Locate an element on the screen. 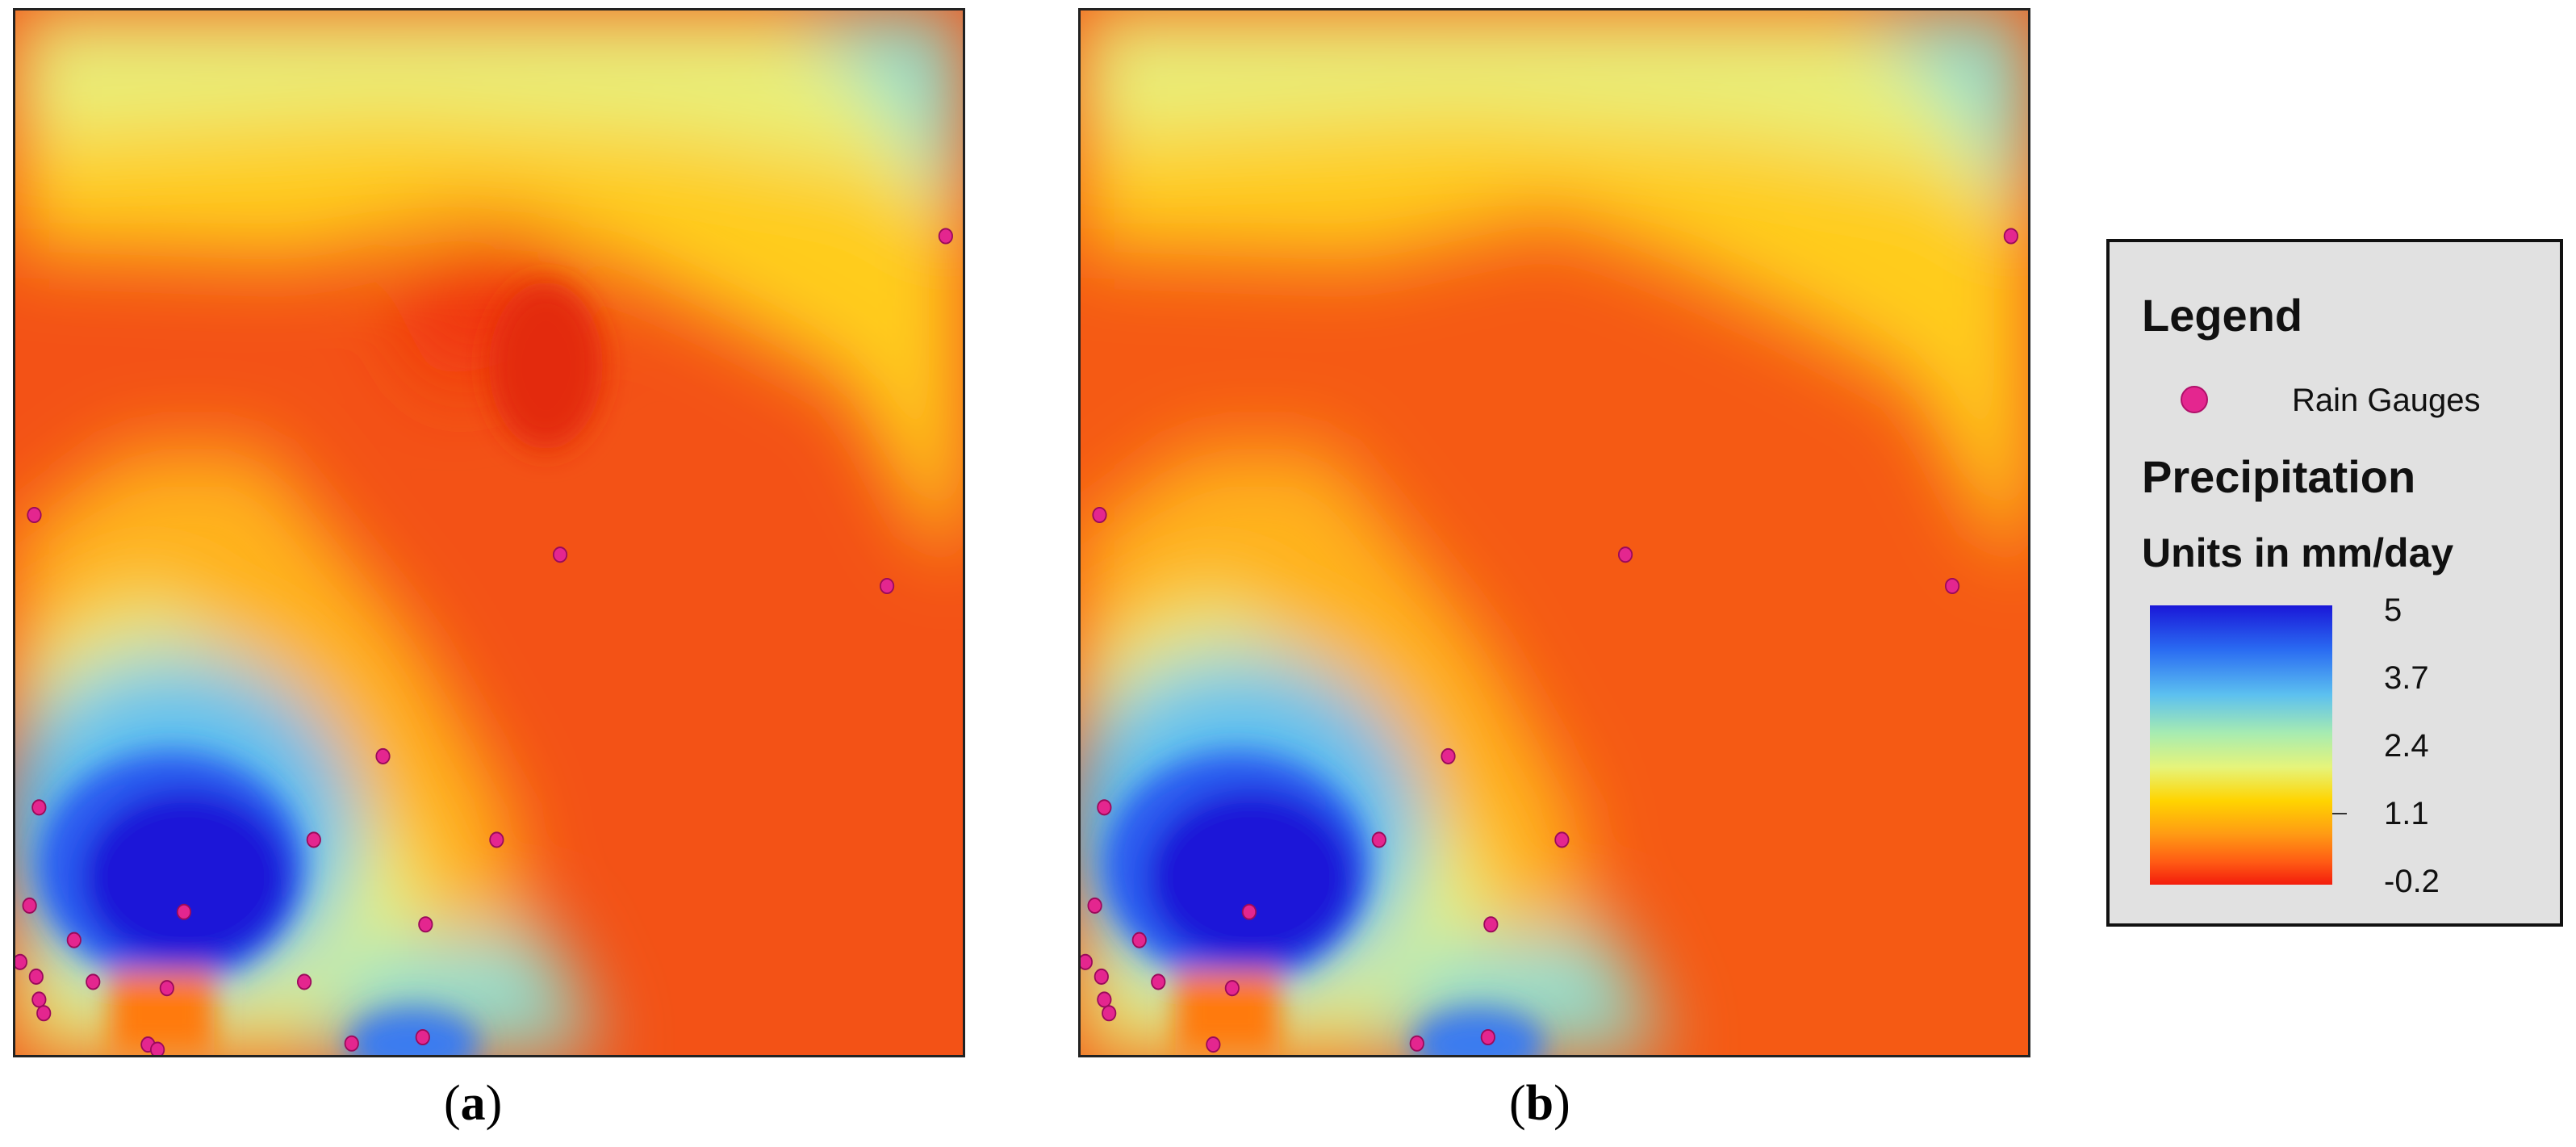  precipitation-title: Precipitation is located at coordinates (2279, 476).